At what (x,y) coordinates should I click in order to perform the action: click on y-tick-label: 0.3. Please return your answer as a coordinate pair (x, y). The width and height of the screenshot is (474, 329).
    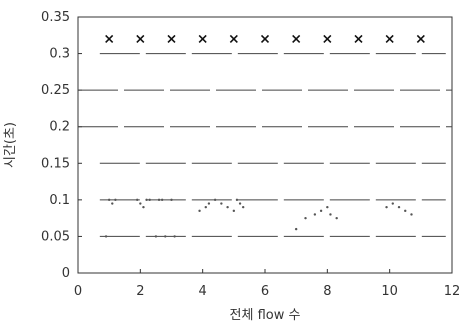
    Looking at the image, I should click on (59, 54).